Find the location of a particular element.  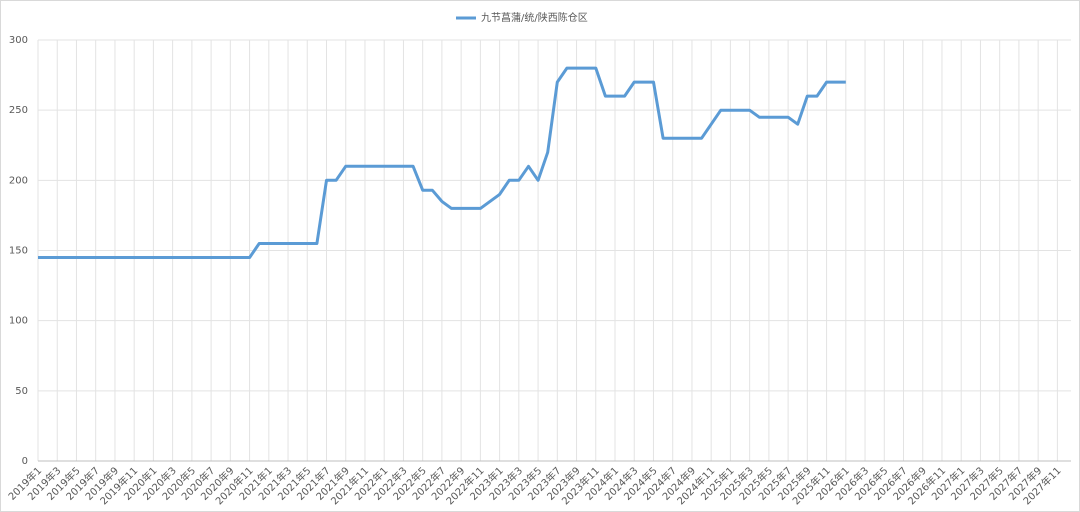

y-tick-label: 50 is located at coordinates (21, 391).